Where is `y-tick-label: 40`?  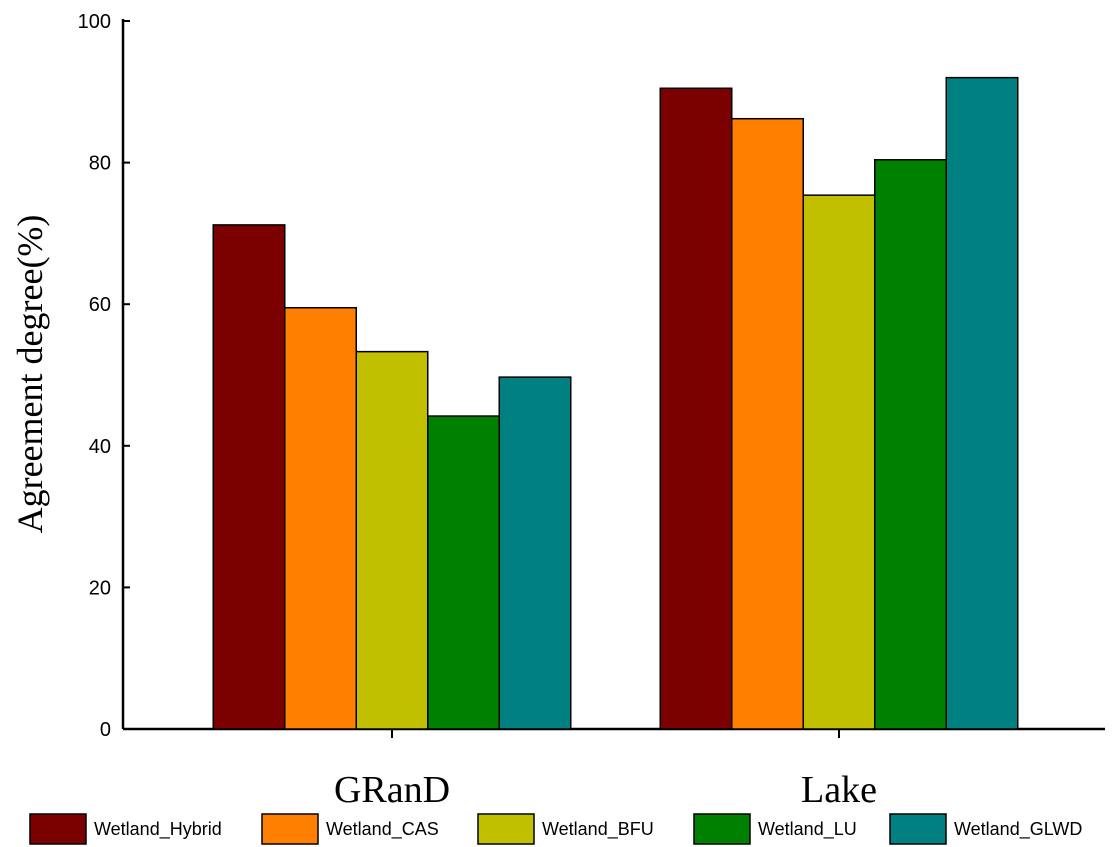 y-tick-label: 40 is located at coordinates (100, 447).